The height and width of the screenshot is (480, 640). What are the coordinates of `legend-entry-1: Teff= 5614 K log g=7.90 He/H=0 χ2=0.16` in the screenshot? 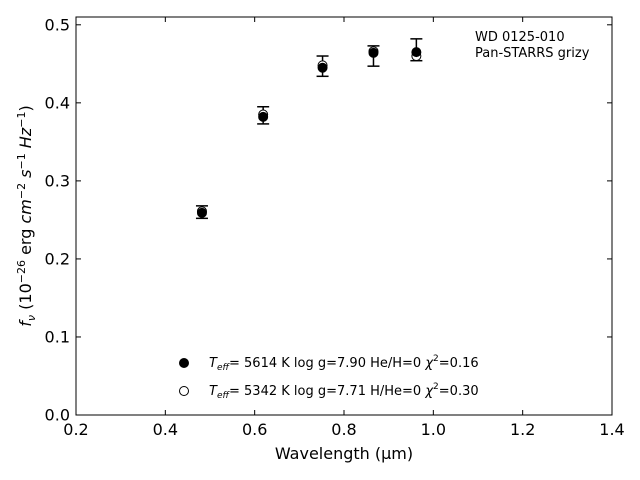 It's located at (329, 363).